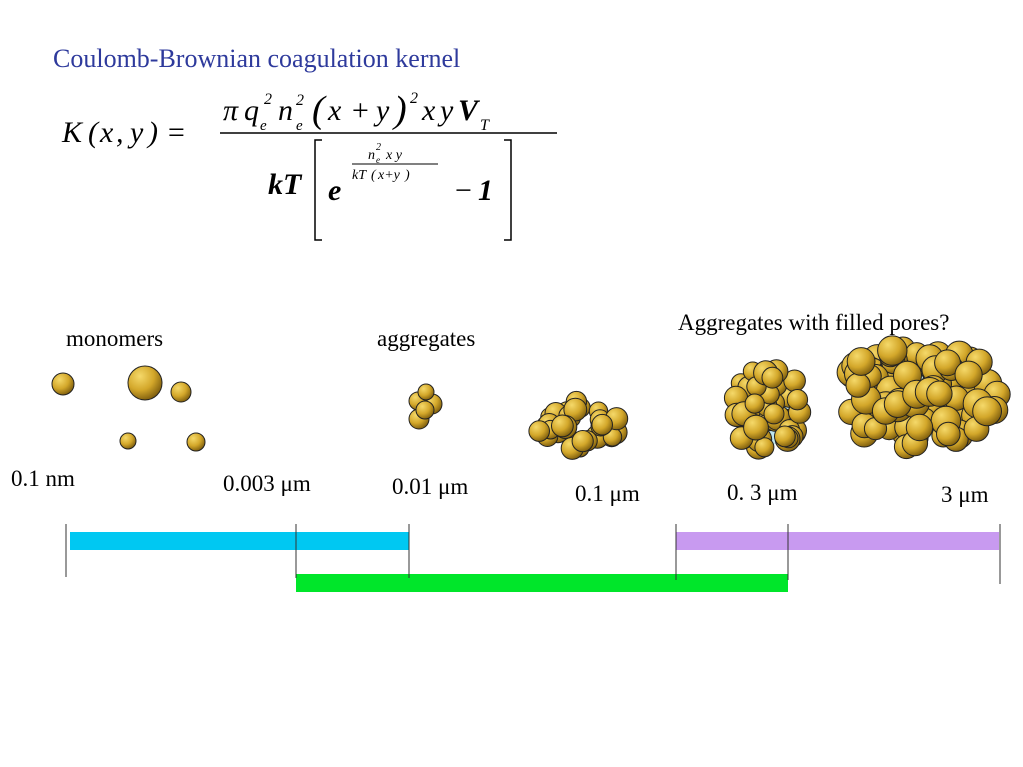 The height and width of the screenshot is (767, 1023). Describe the element at coordinates (485, 190) in the screenshot. I see `svg-text: 1` at that location.